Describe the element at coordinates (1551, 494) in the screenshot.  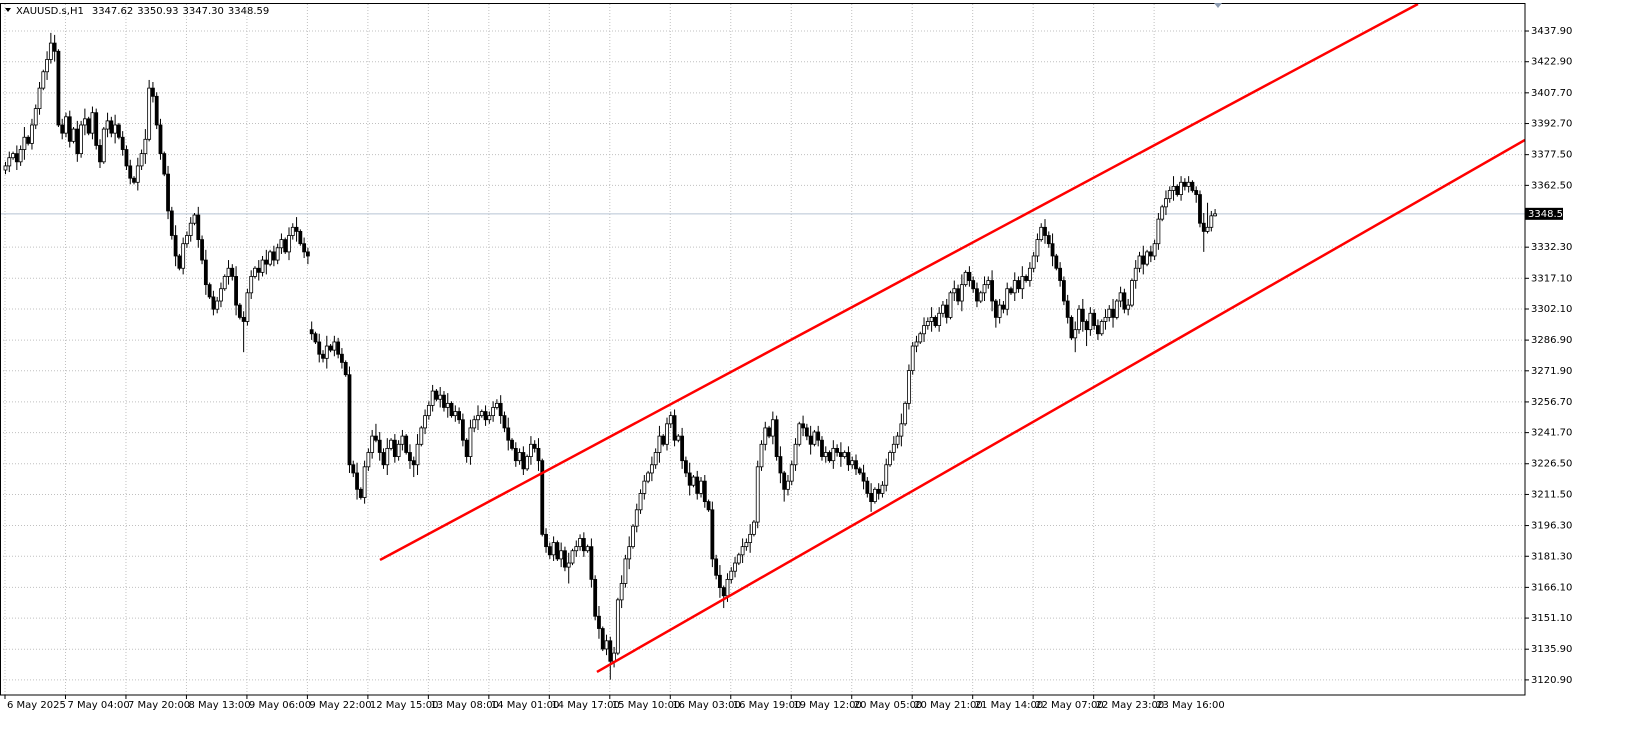
I see `y-tick-label: 3211.50` at that location.